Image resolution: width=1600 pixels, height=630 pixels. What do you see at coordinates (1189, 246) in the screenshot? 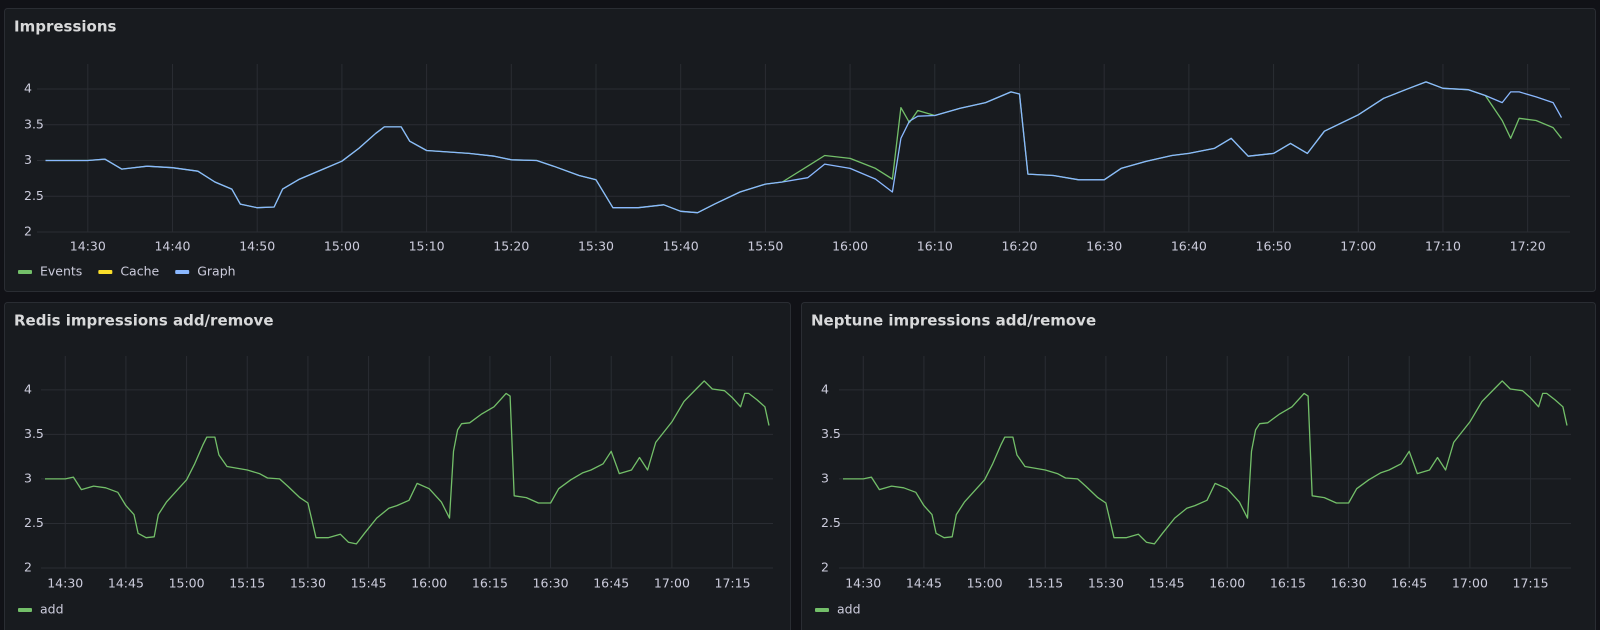
I see `x-tick-label: 16:40` at bounding box center [1189, 246].